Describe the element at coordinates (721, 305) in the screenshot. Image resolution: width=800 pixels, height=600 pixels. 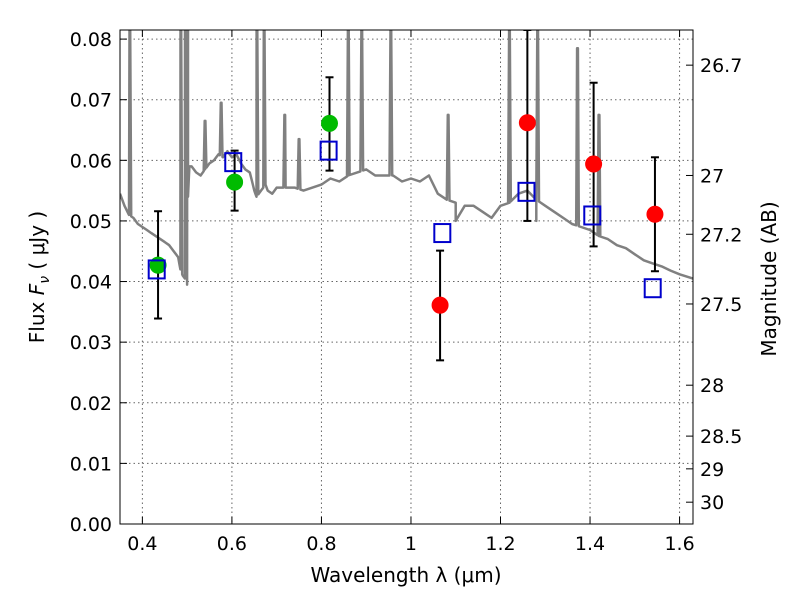
I see `y2-tick-label: 27.5` at that location.